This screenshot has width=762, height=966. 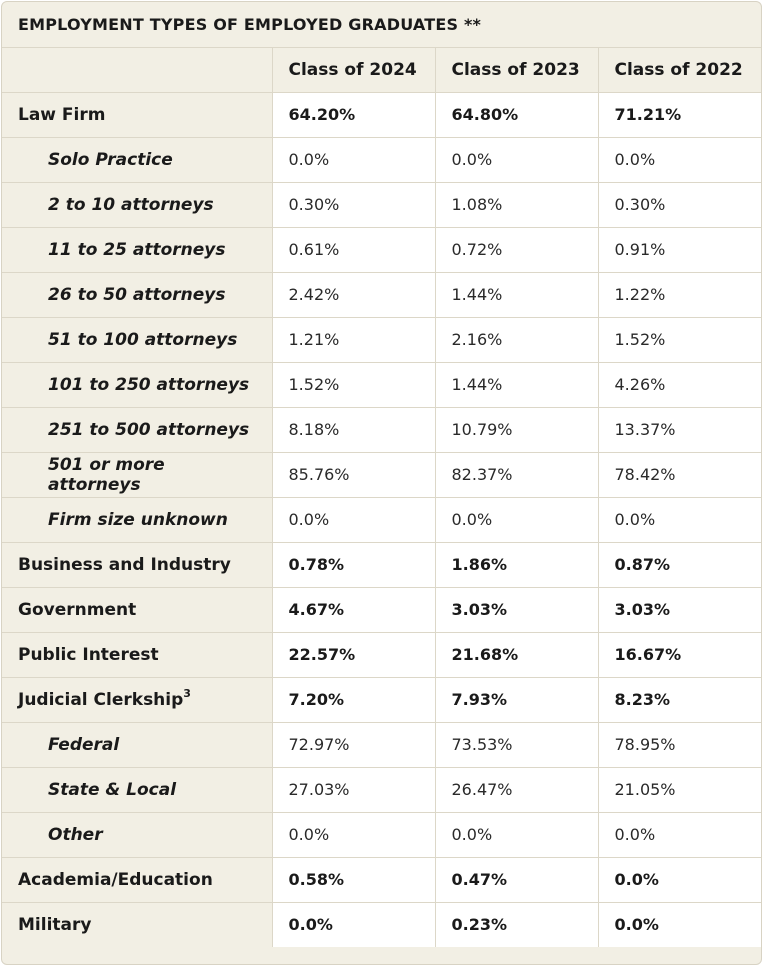 What do you see at coordinates (137, 564) in the screenshot?
I see `row-label: Business and Industry` at bounding box center [137, 564].